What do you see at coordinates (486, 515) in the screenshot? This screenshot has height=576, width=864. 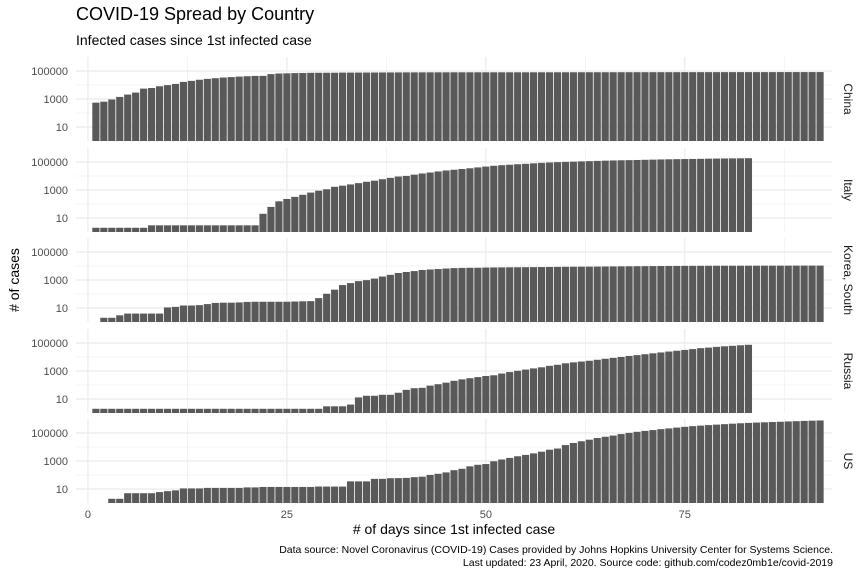 I see `x-tick-label: 50` at bounding box center [486, 515].